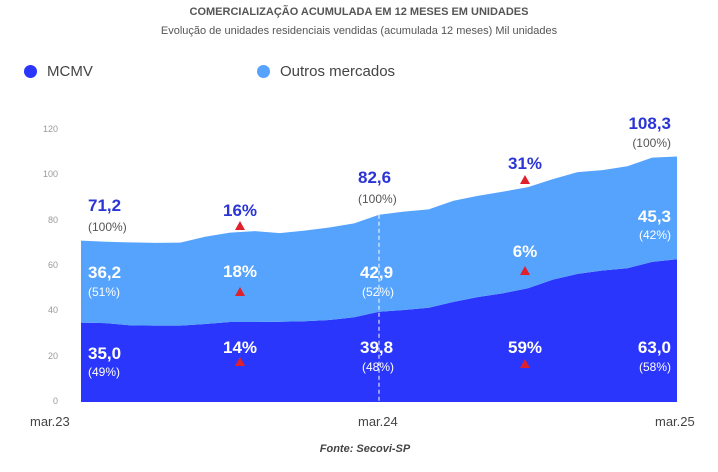 This screenshot has width=718, height=472. I want to click on x-tick-label: mar.24, so click(378, 421).